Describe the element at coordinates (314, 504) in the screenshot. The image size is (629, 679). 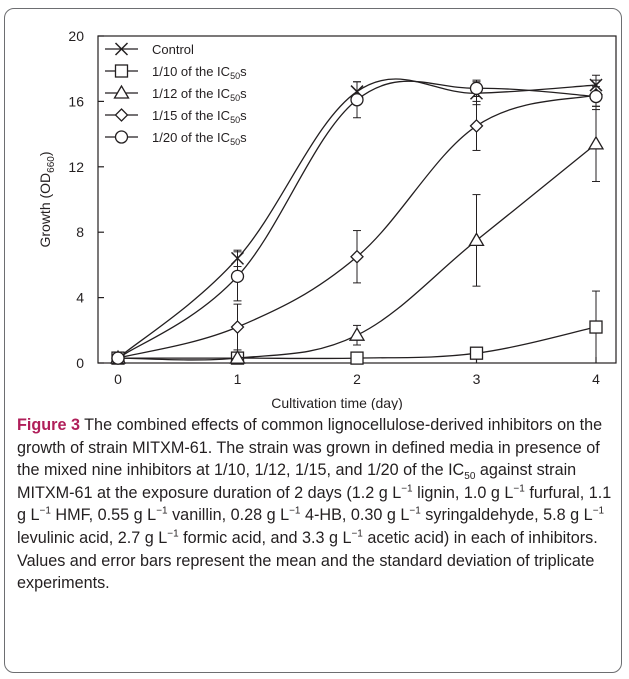
I see `caption-text: furfural, 1.1 g L` at that location.